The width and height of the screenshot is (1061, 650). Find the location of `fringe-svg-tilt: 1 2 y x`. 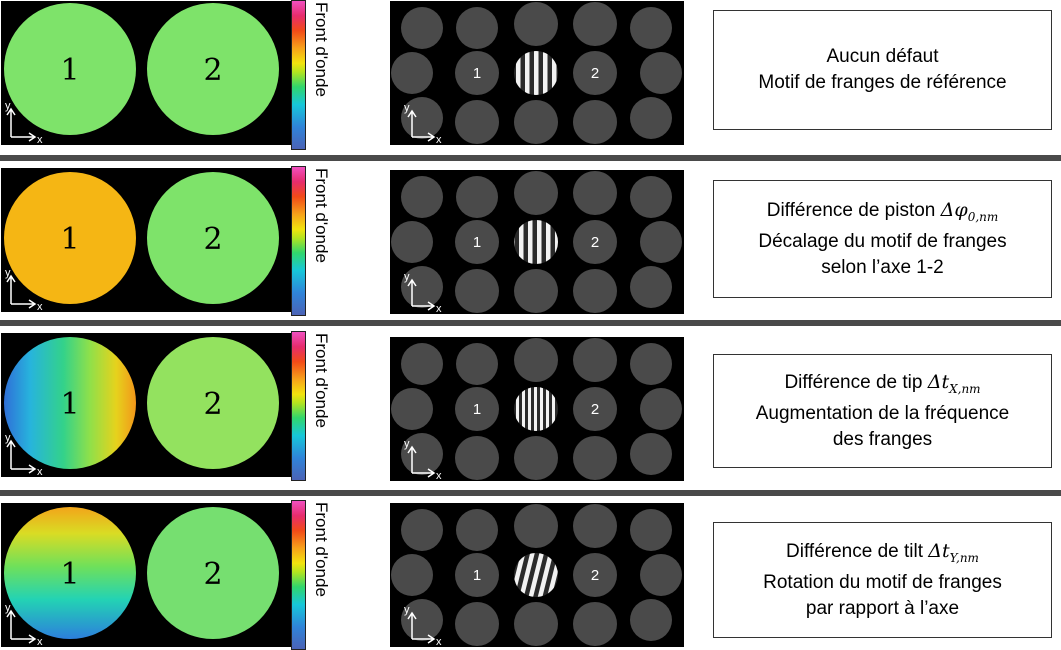

fringe-svg-tilt: 1 2 y x is located at coordinates (536, 575).